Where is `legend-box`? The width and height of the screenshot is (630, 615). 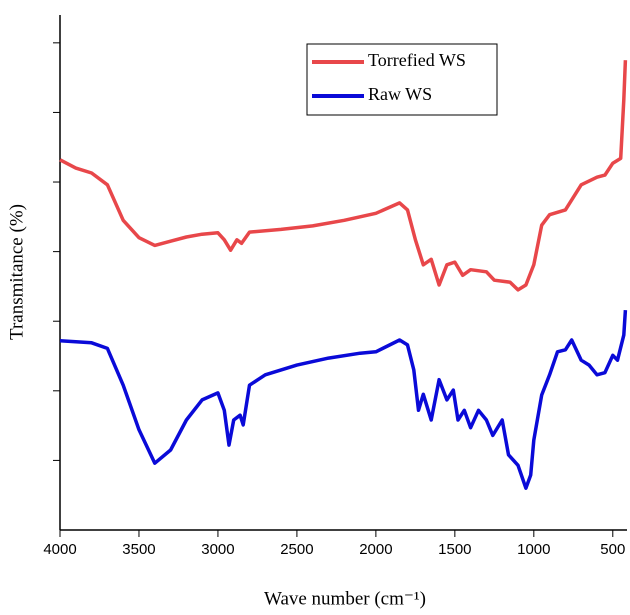
legend-box is located at coordinates (402, 79).